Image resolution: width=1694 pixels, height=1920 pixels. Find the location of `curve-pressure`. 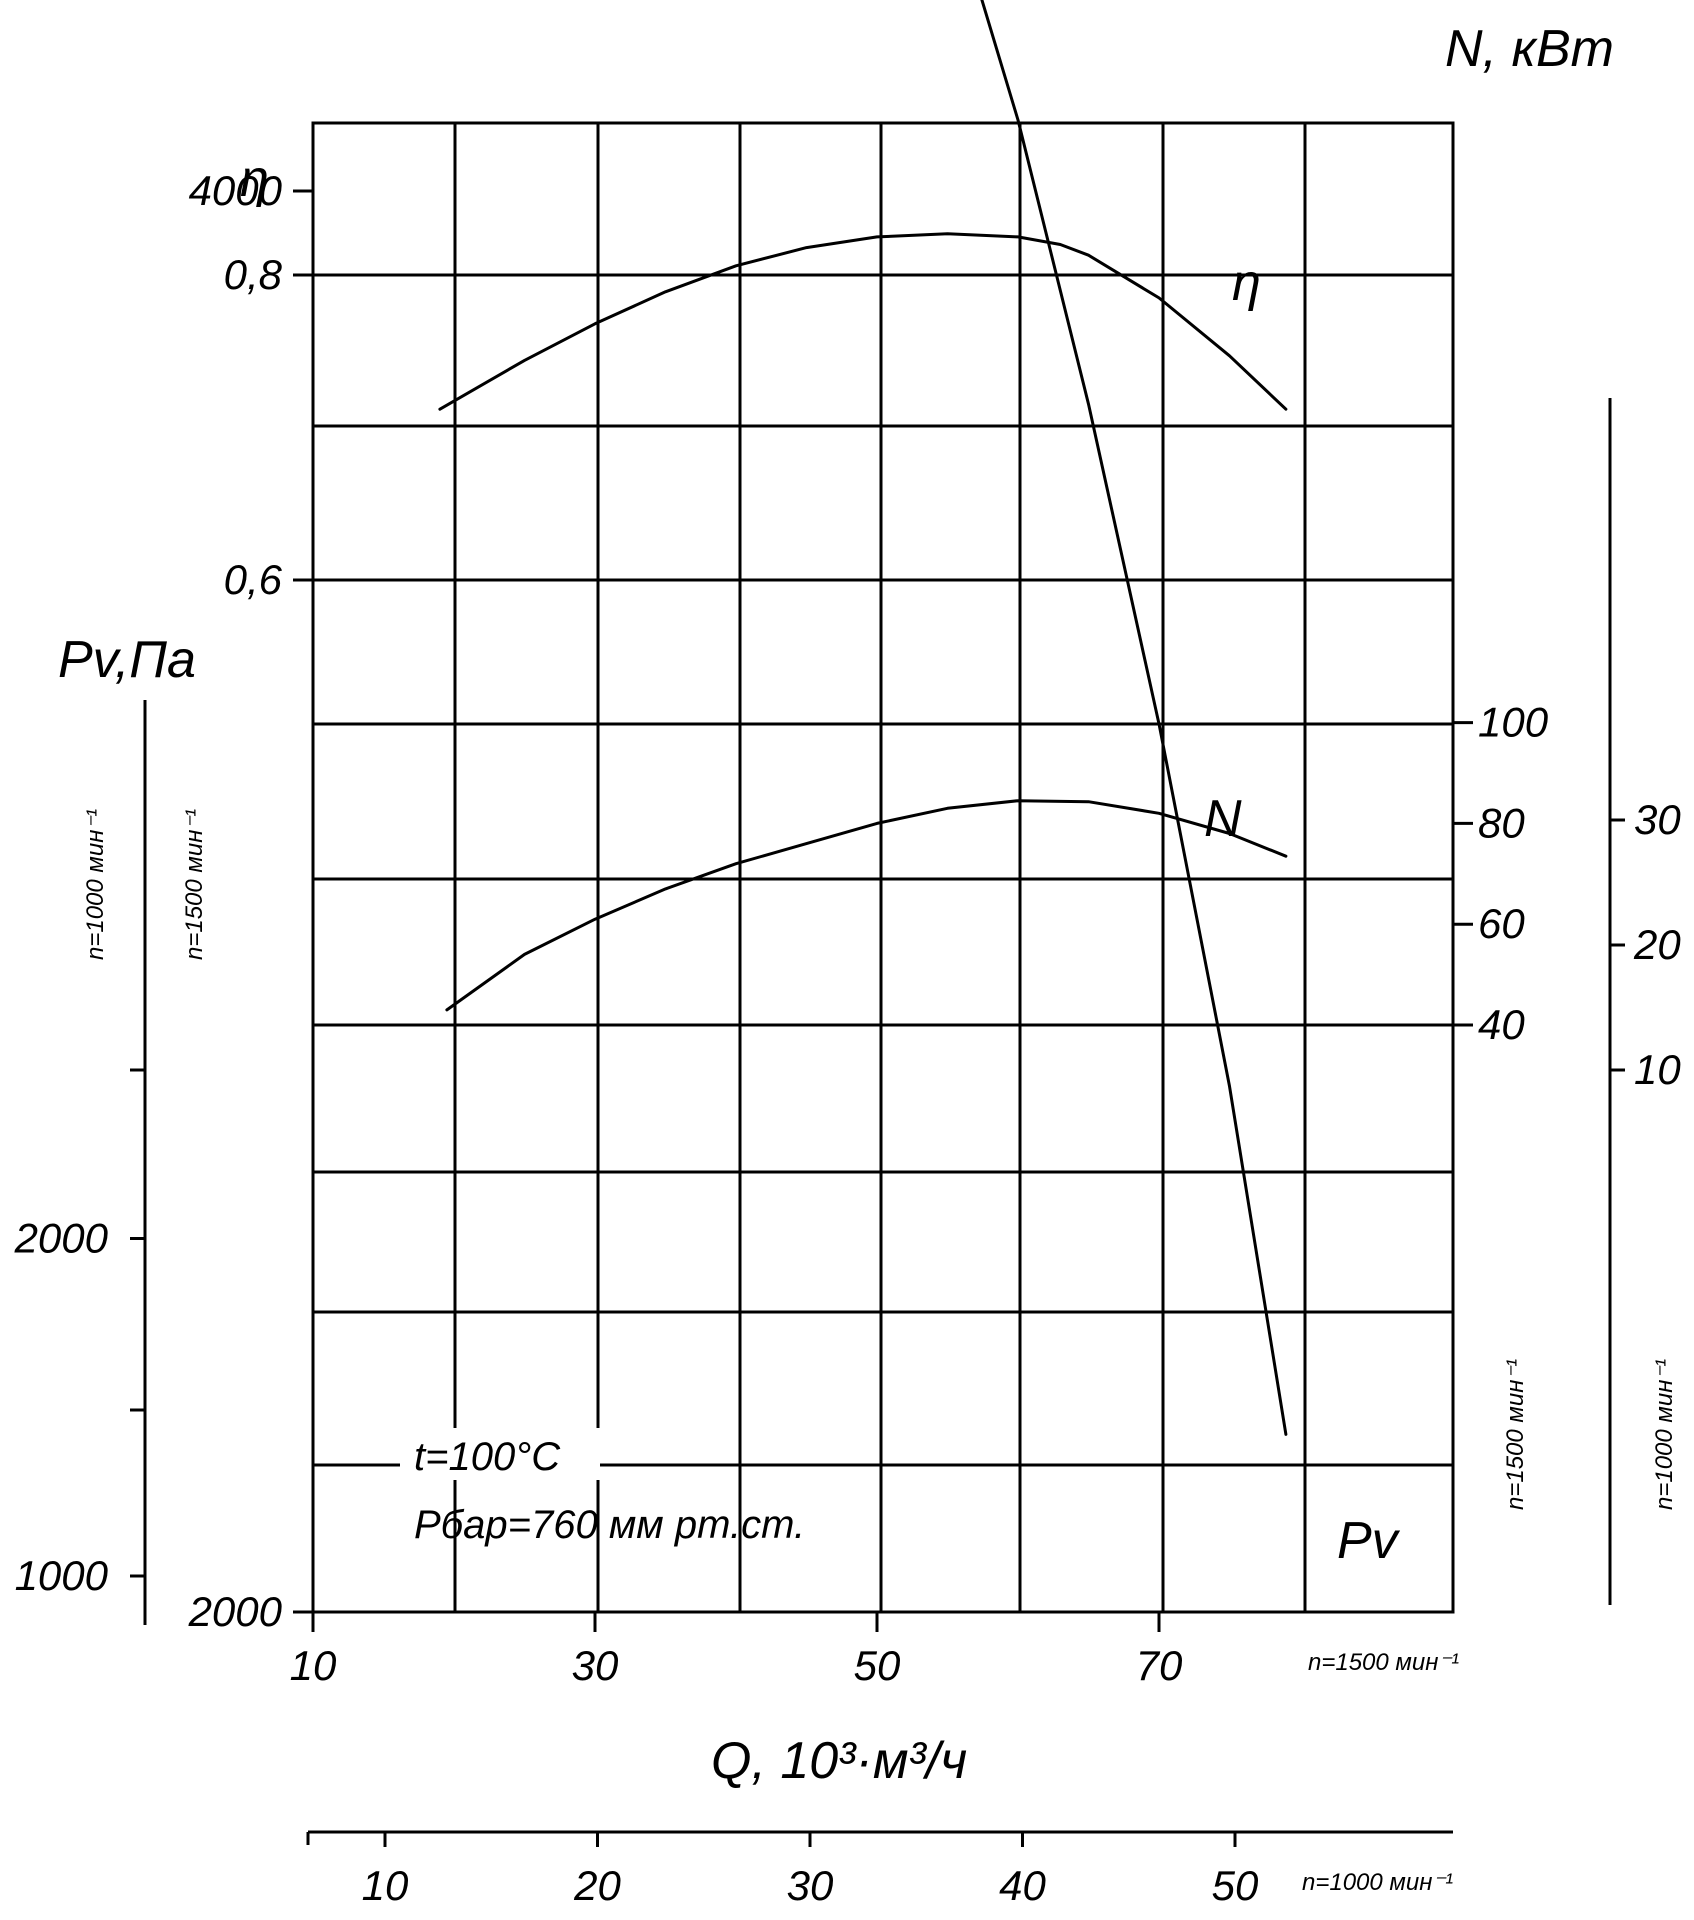

curve-pressure is located at coordinates (1134, 718).